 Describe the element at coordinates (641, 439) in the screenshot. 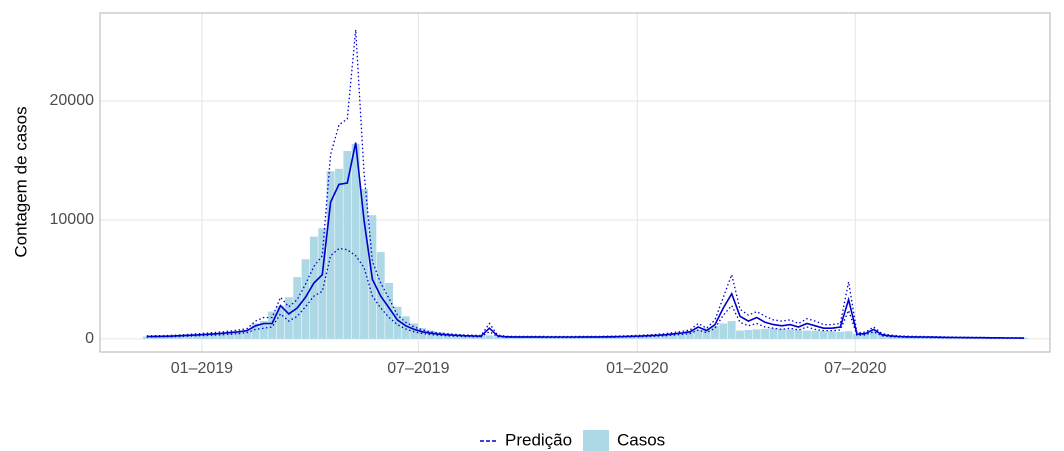

I see `legend-label: Casos` at that location.